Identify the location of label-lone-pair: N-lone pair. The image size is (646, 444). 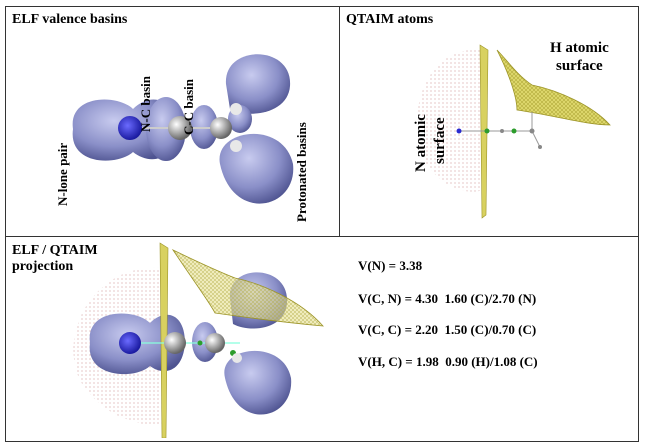
(62, 174).